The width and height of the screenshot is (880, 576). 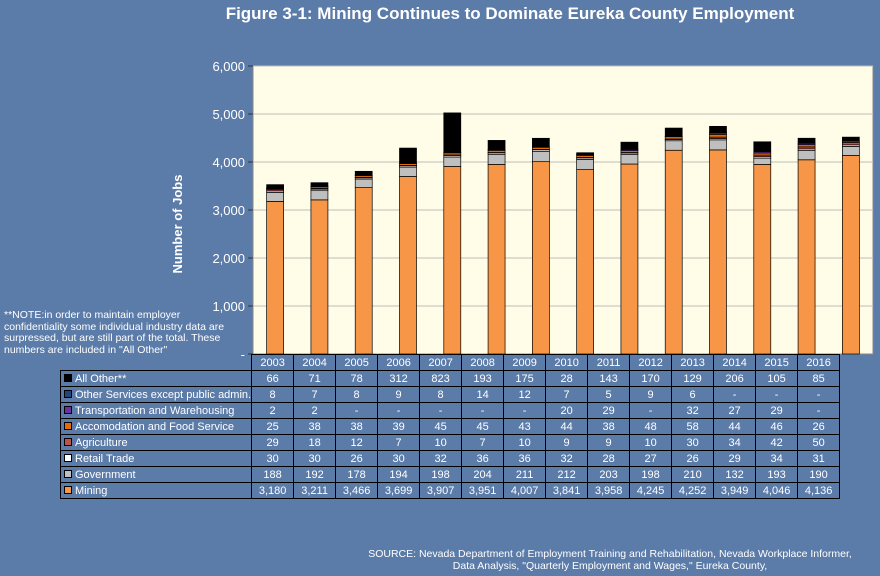 What do you see at coordinates (525, 490) in the screenshot?
I see `table-cell: 4,007` at bounding box center [525, 490].